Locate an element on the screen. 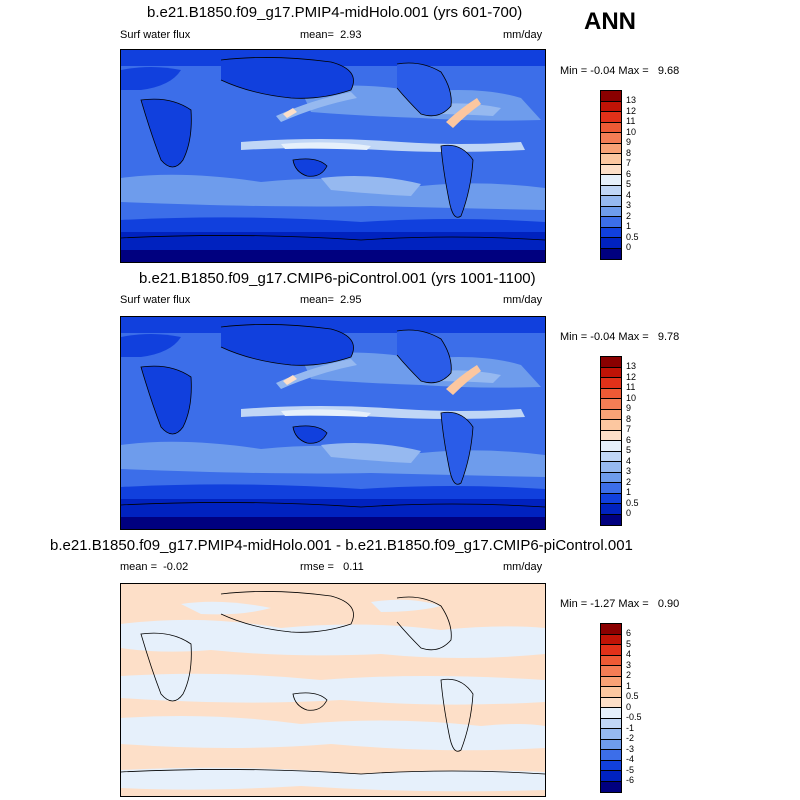  panel1-cb-level: 3 is located at coordinates (629, 205).